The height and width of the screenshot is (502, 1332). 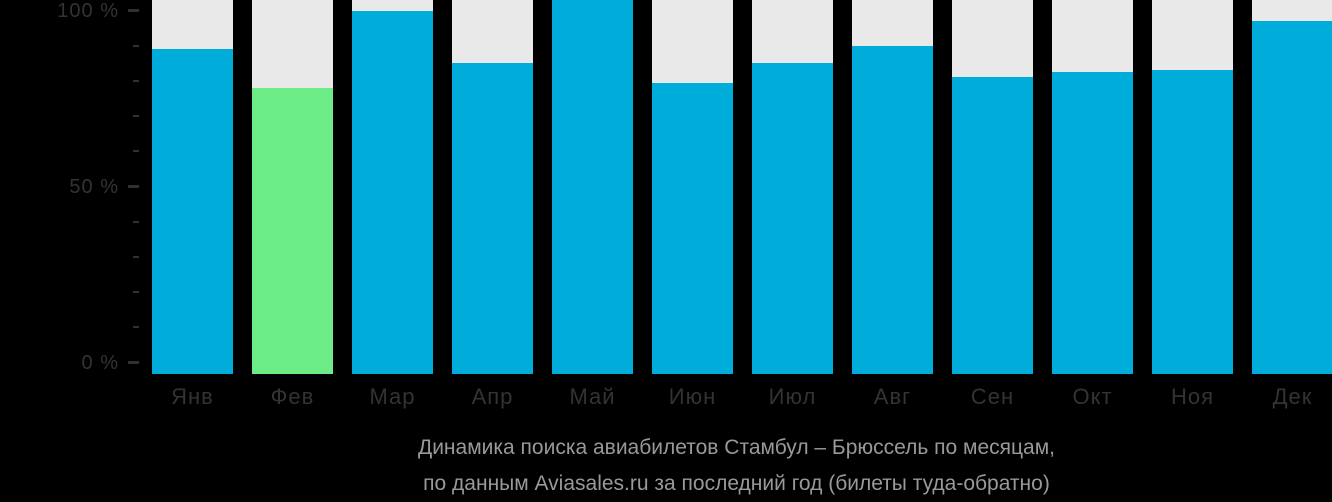 I want to click on month-label: Фев, so click(x=292, y=396).